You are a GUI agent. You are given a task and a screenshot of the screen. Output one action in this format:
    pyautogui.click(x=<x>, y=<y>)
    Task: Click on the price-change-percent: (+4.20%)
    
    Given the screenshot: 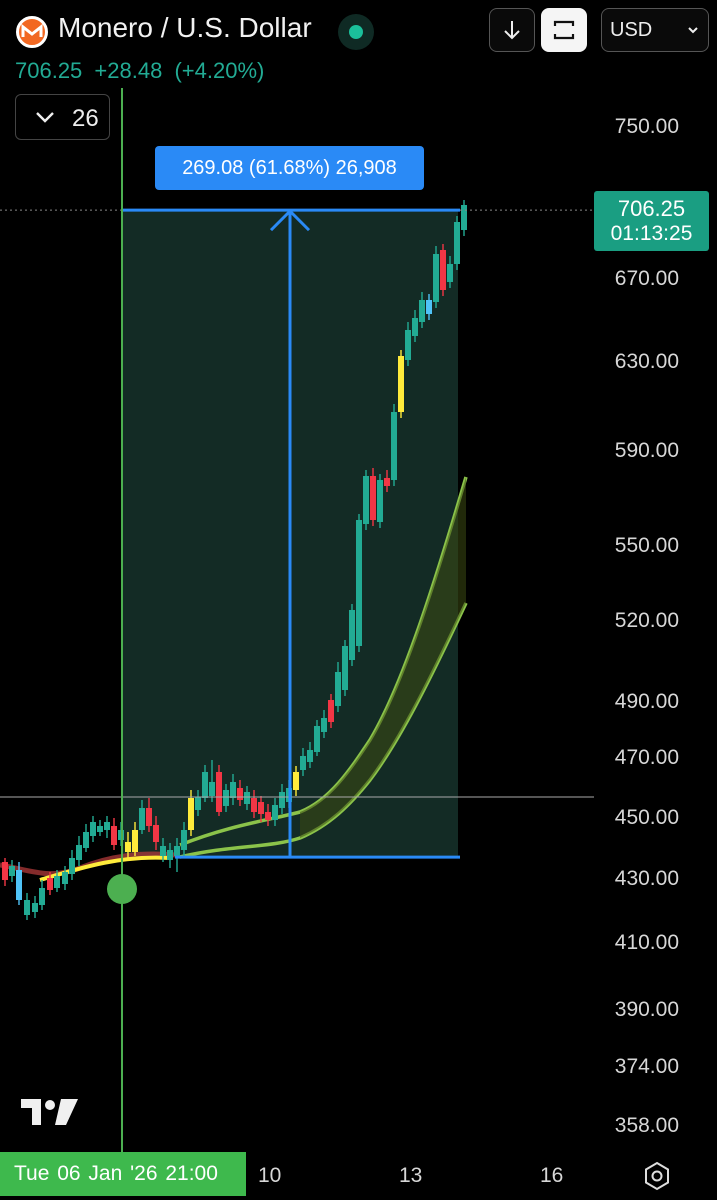 What is the action you would take?
    pyautogui.click(x=219, y=70)
    